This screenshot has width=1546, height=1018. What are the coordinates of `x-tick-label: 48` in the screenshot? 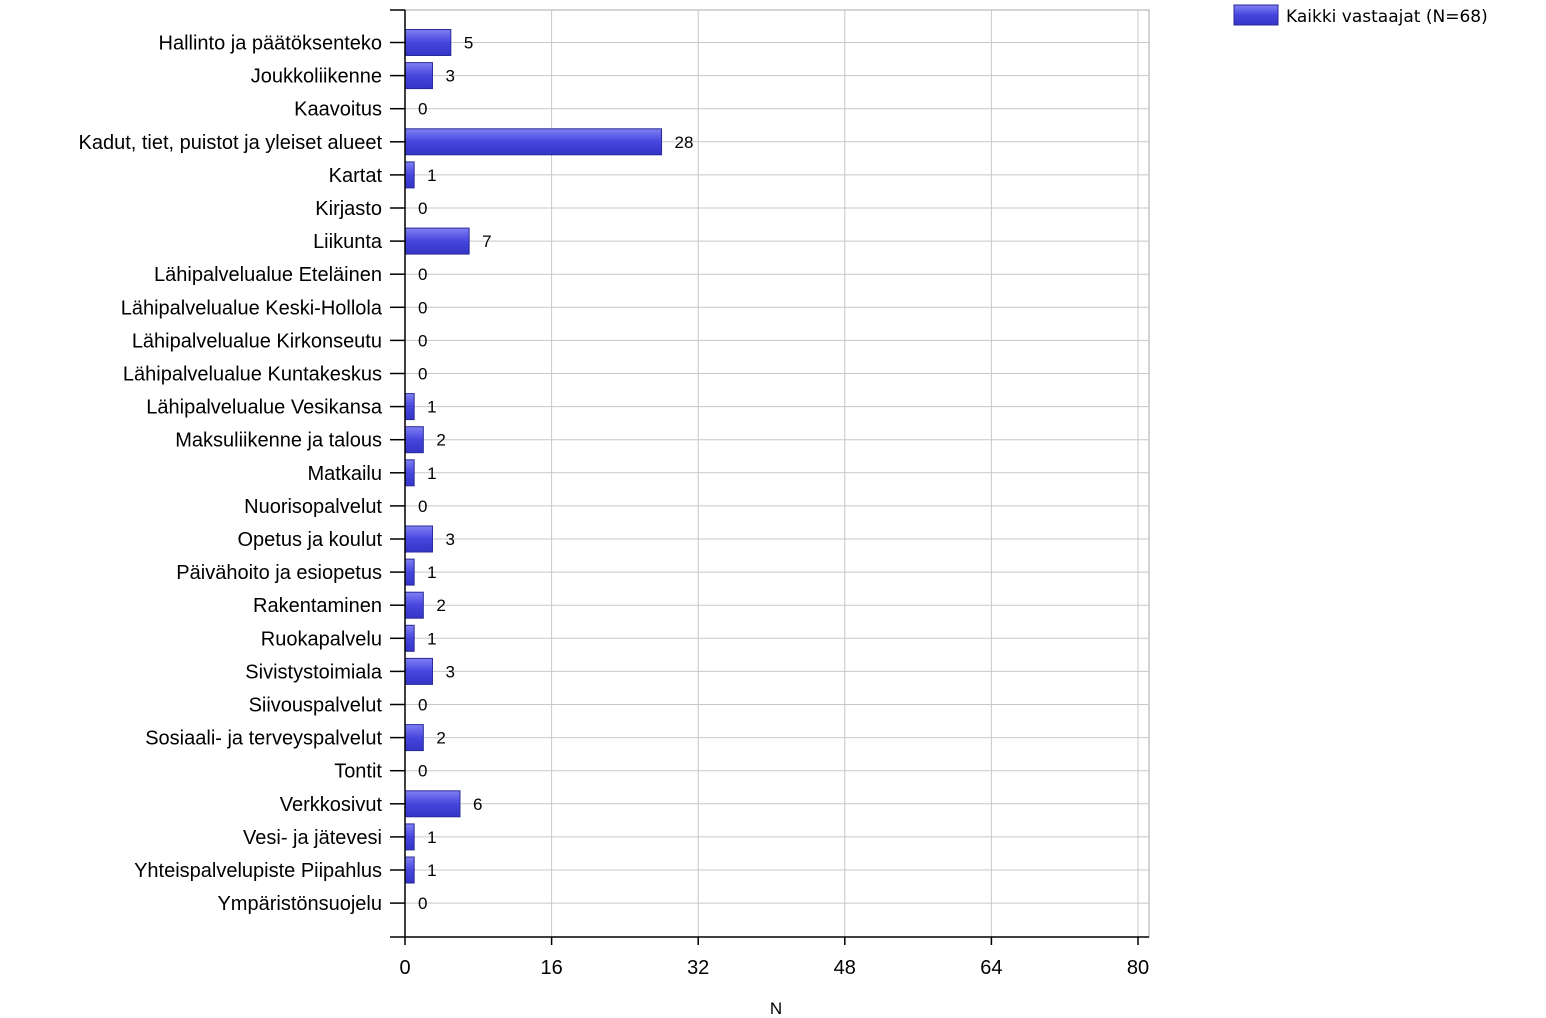 It's located at (845, 968).